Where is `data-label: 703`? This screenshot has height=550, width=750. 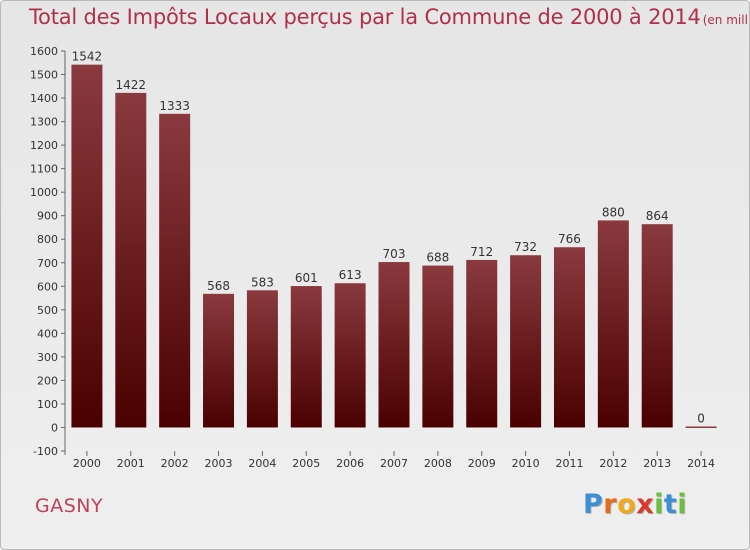 data-label: 703 is located at coordinates (394, 254).